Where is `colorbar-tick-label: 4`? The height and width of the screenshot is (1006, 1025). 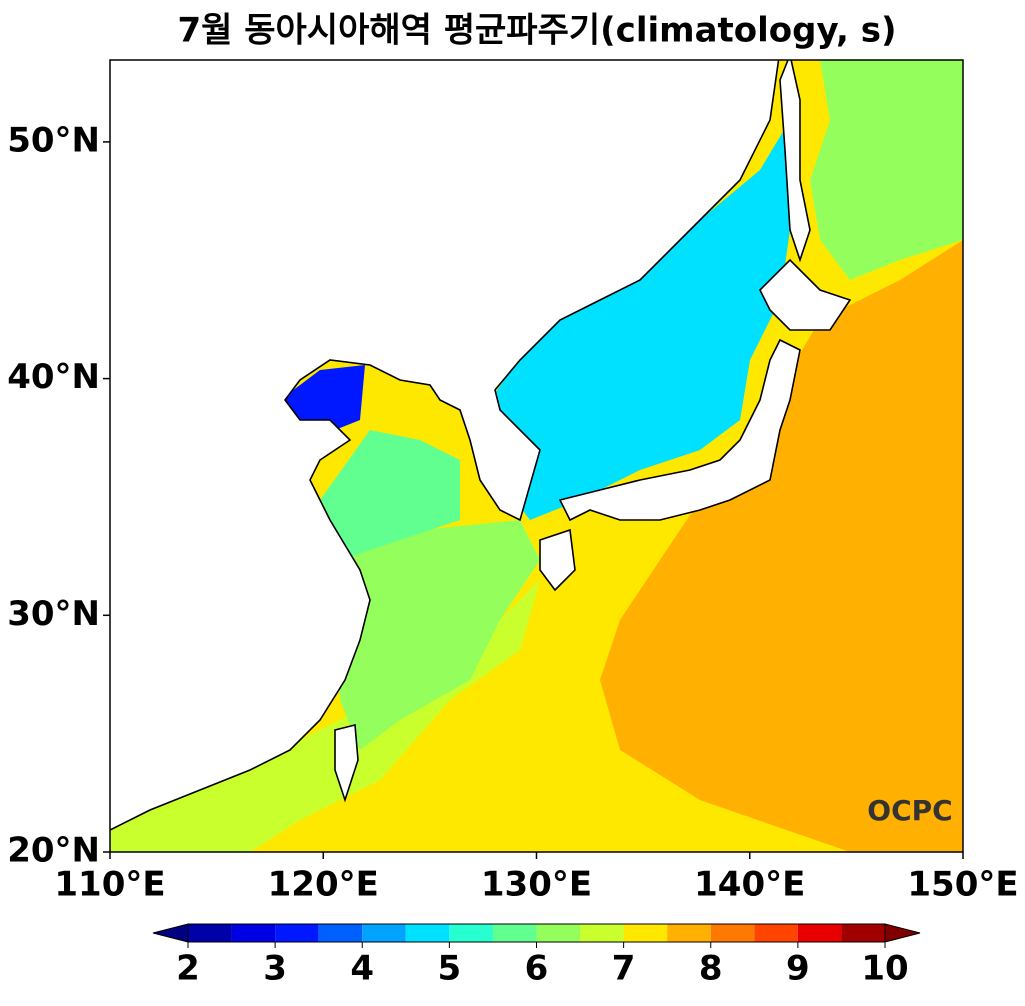 colorbar-tick-label: 4 is located at coordinates (362, 969).